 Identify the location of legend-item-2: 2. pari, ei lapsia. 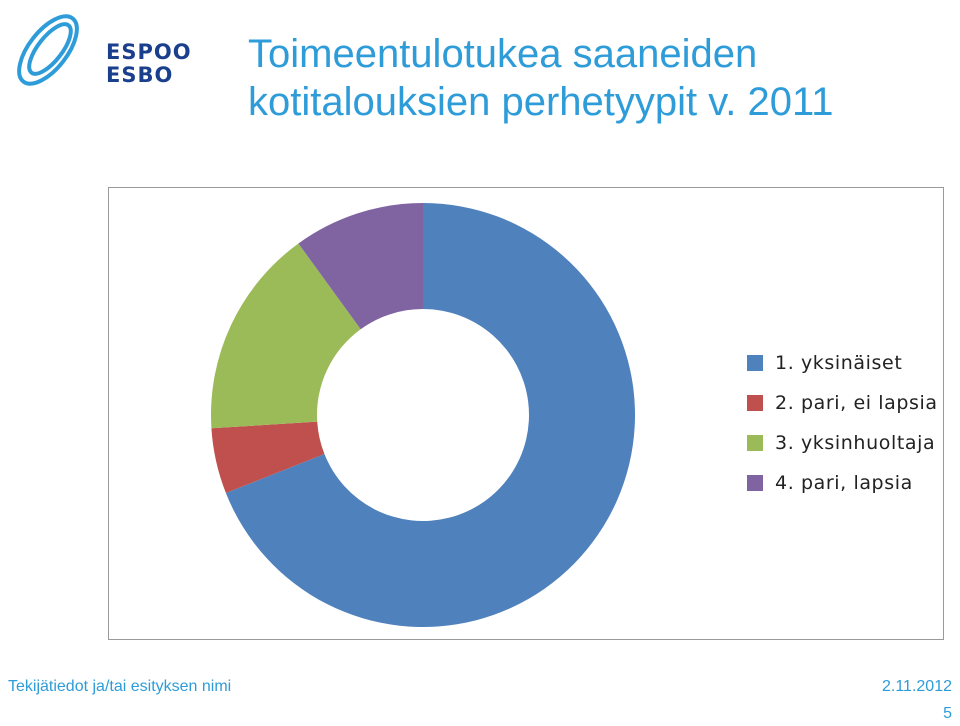
(842, 403).